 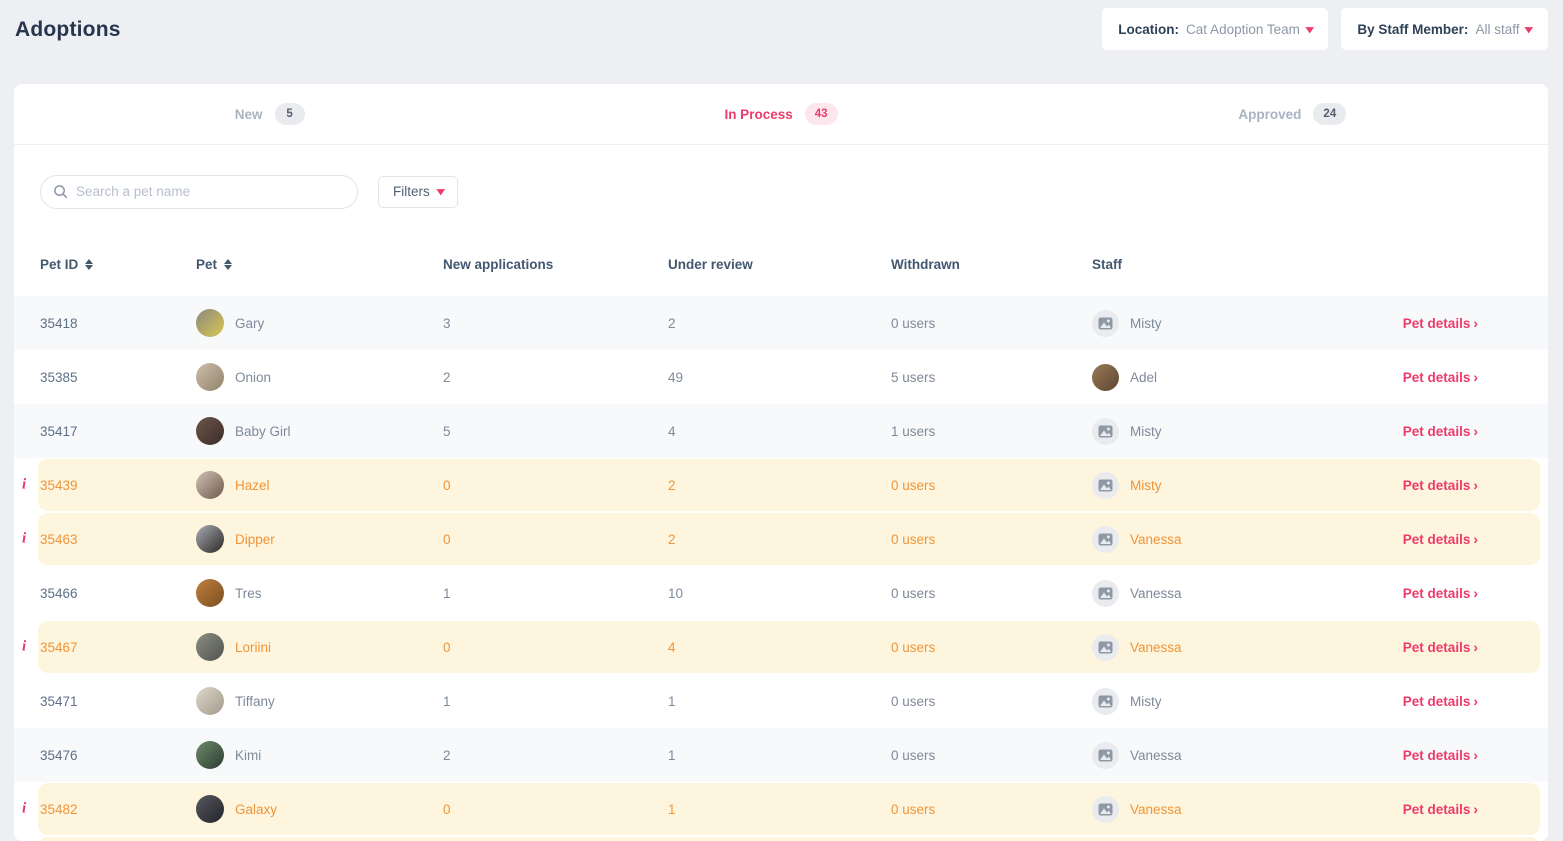 What do you see at coordinates (59, 431) in the screenshot?
I see `pet-id-cell: 35417` at bounding box center [59, 431].